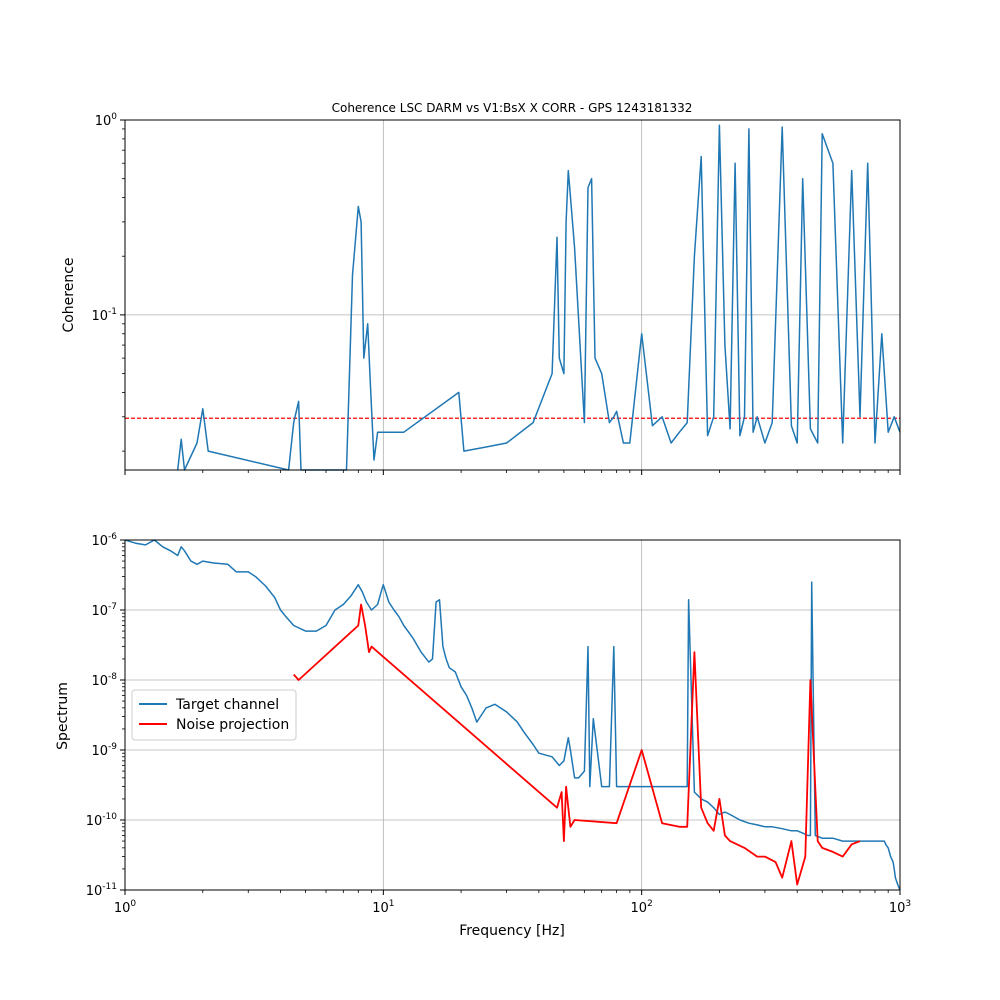  I want to click on y-tick-label: 10⁻¹, so click(104, 315).